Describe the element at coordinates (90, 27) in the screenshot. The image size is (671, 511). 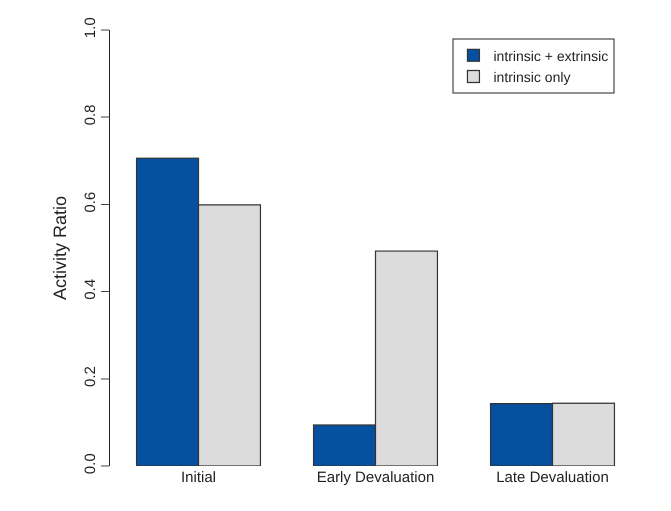
I see `y-tick-label: 1.0` at that location.